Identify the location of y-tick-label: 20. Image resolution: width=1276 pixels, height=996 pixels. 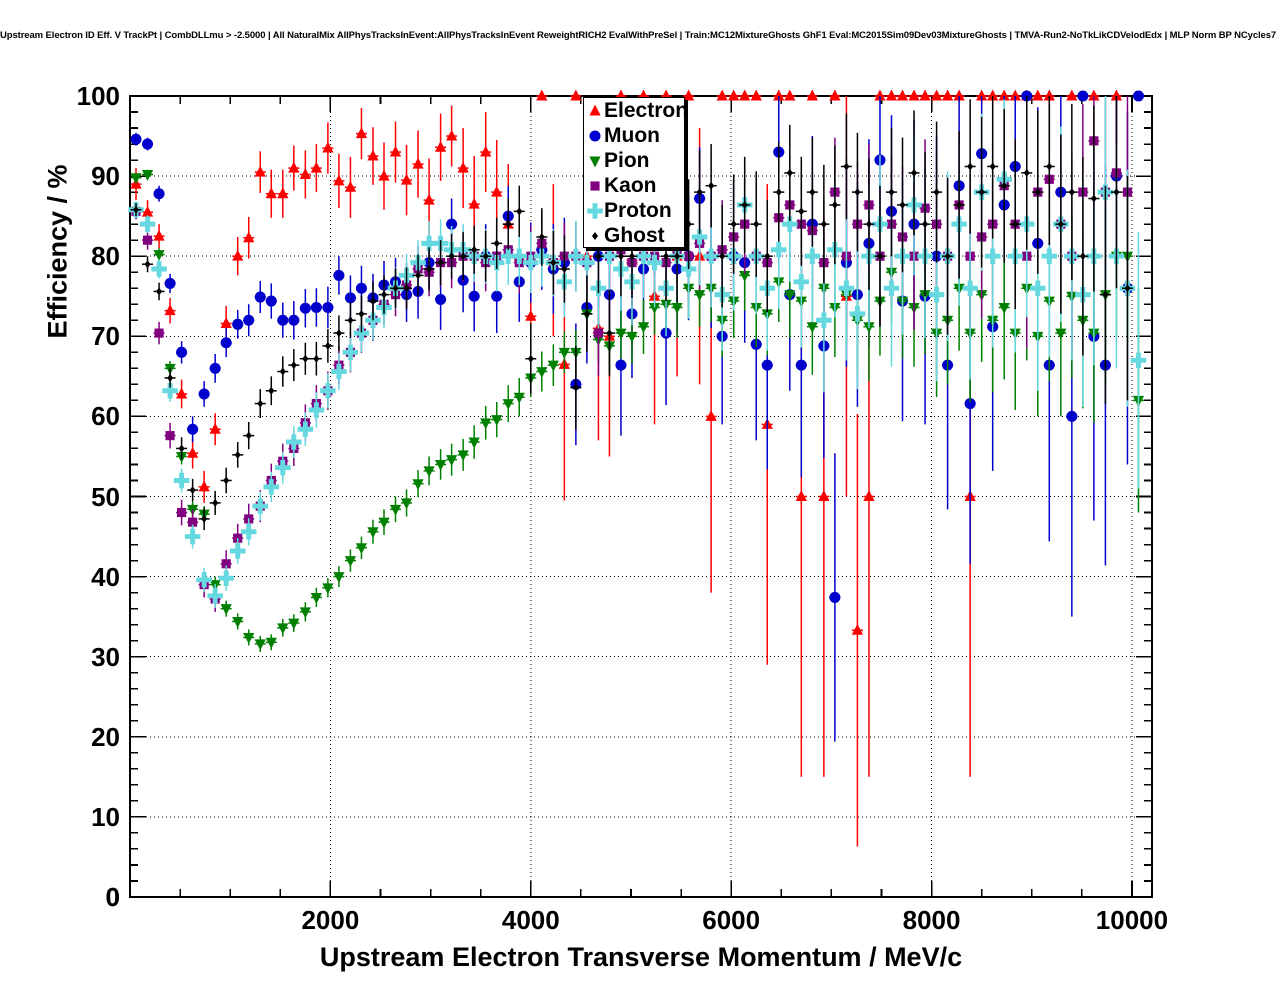
(105, 736).